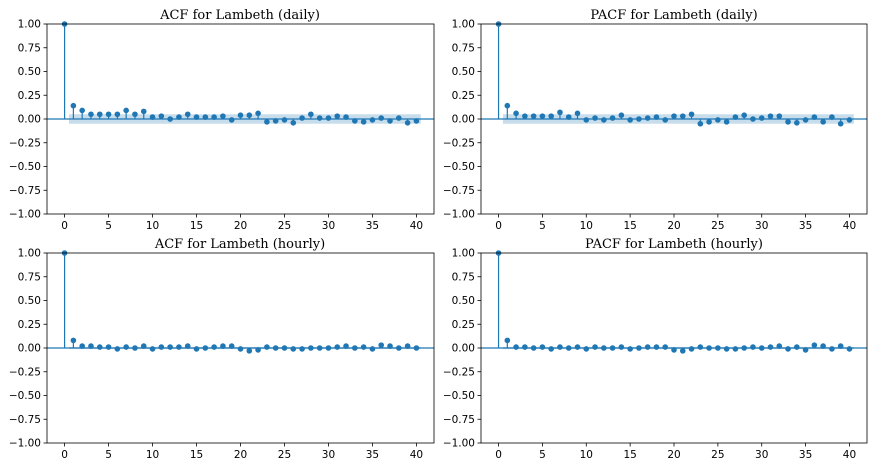 The width and height of the screenshot is (879, 469). What do you see at coordinates (25, 143) in the screenshot?
I see `y-tick-label: −0.25` at bounding box center [25, 143].